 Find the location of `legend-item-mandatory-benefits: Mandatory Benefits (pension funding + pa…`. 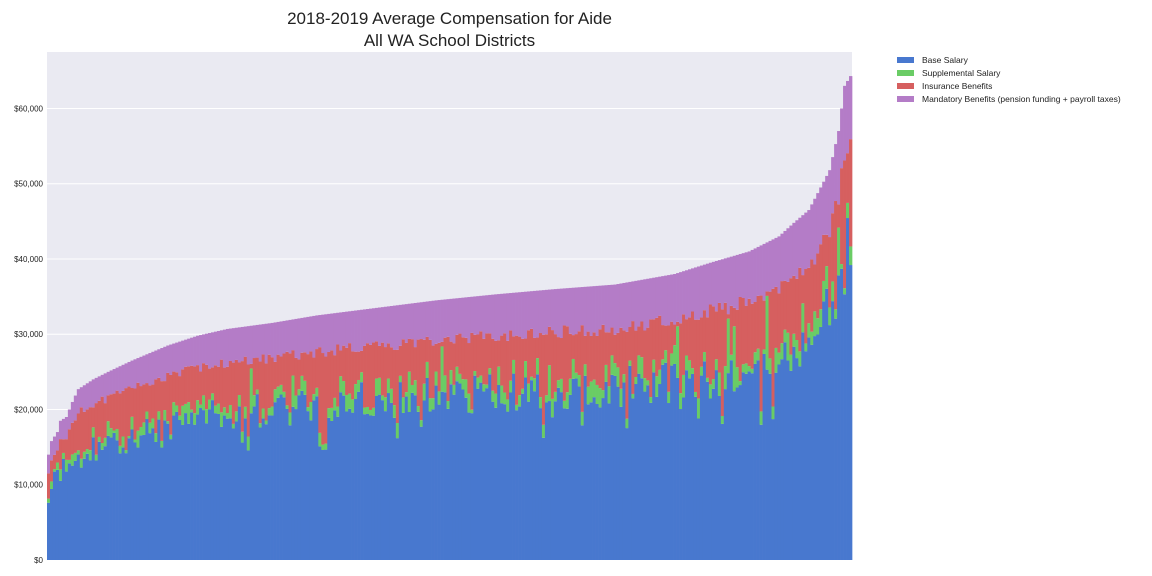

legend-item-mandatory-benefits: Mandatory Benefits (pension funding + pa… is located at coordinates (1009, 99).